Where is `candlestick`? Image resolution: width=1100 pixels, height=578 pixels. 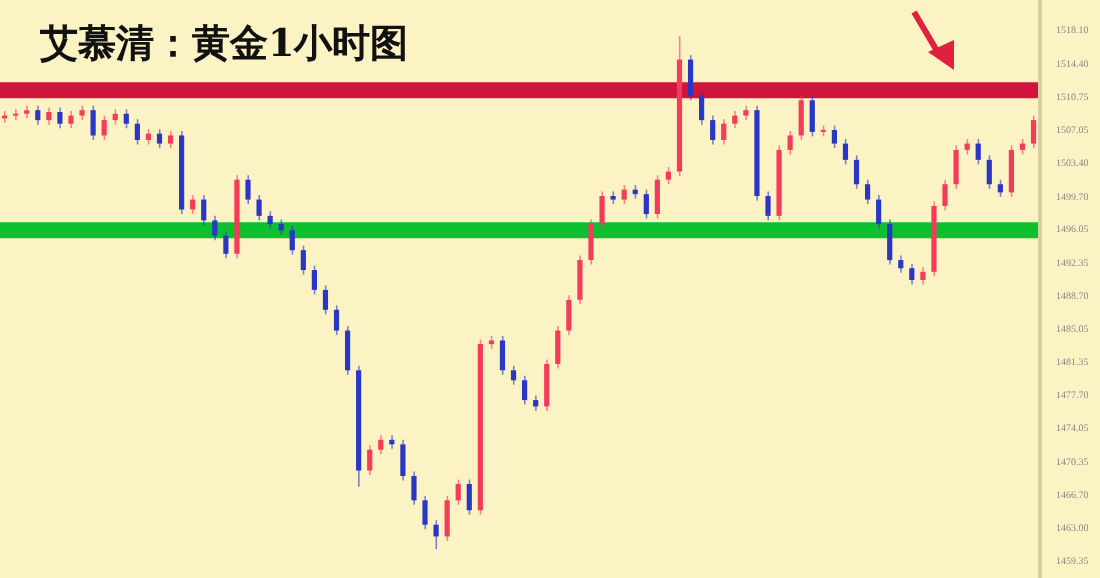 candlestick is located at coordinates (16, 115).